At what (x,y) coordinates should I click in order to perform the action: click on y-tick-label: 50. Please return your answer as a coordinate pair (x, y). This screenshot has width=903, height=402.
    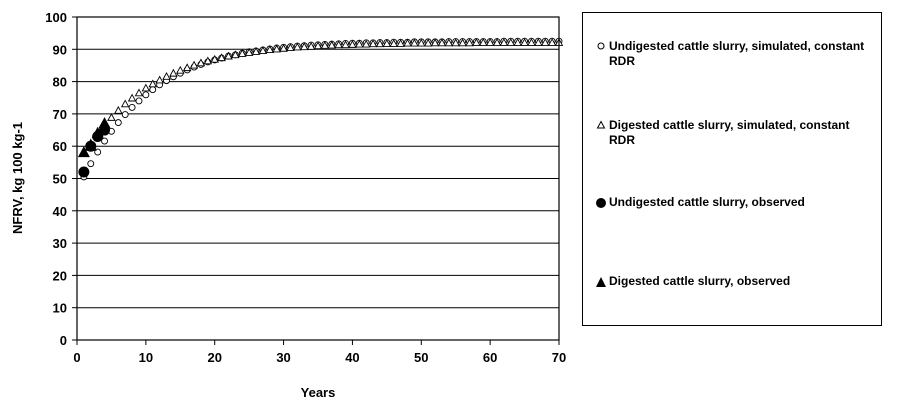
    Looking at the image, I should click on (60, 179).